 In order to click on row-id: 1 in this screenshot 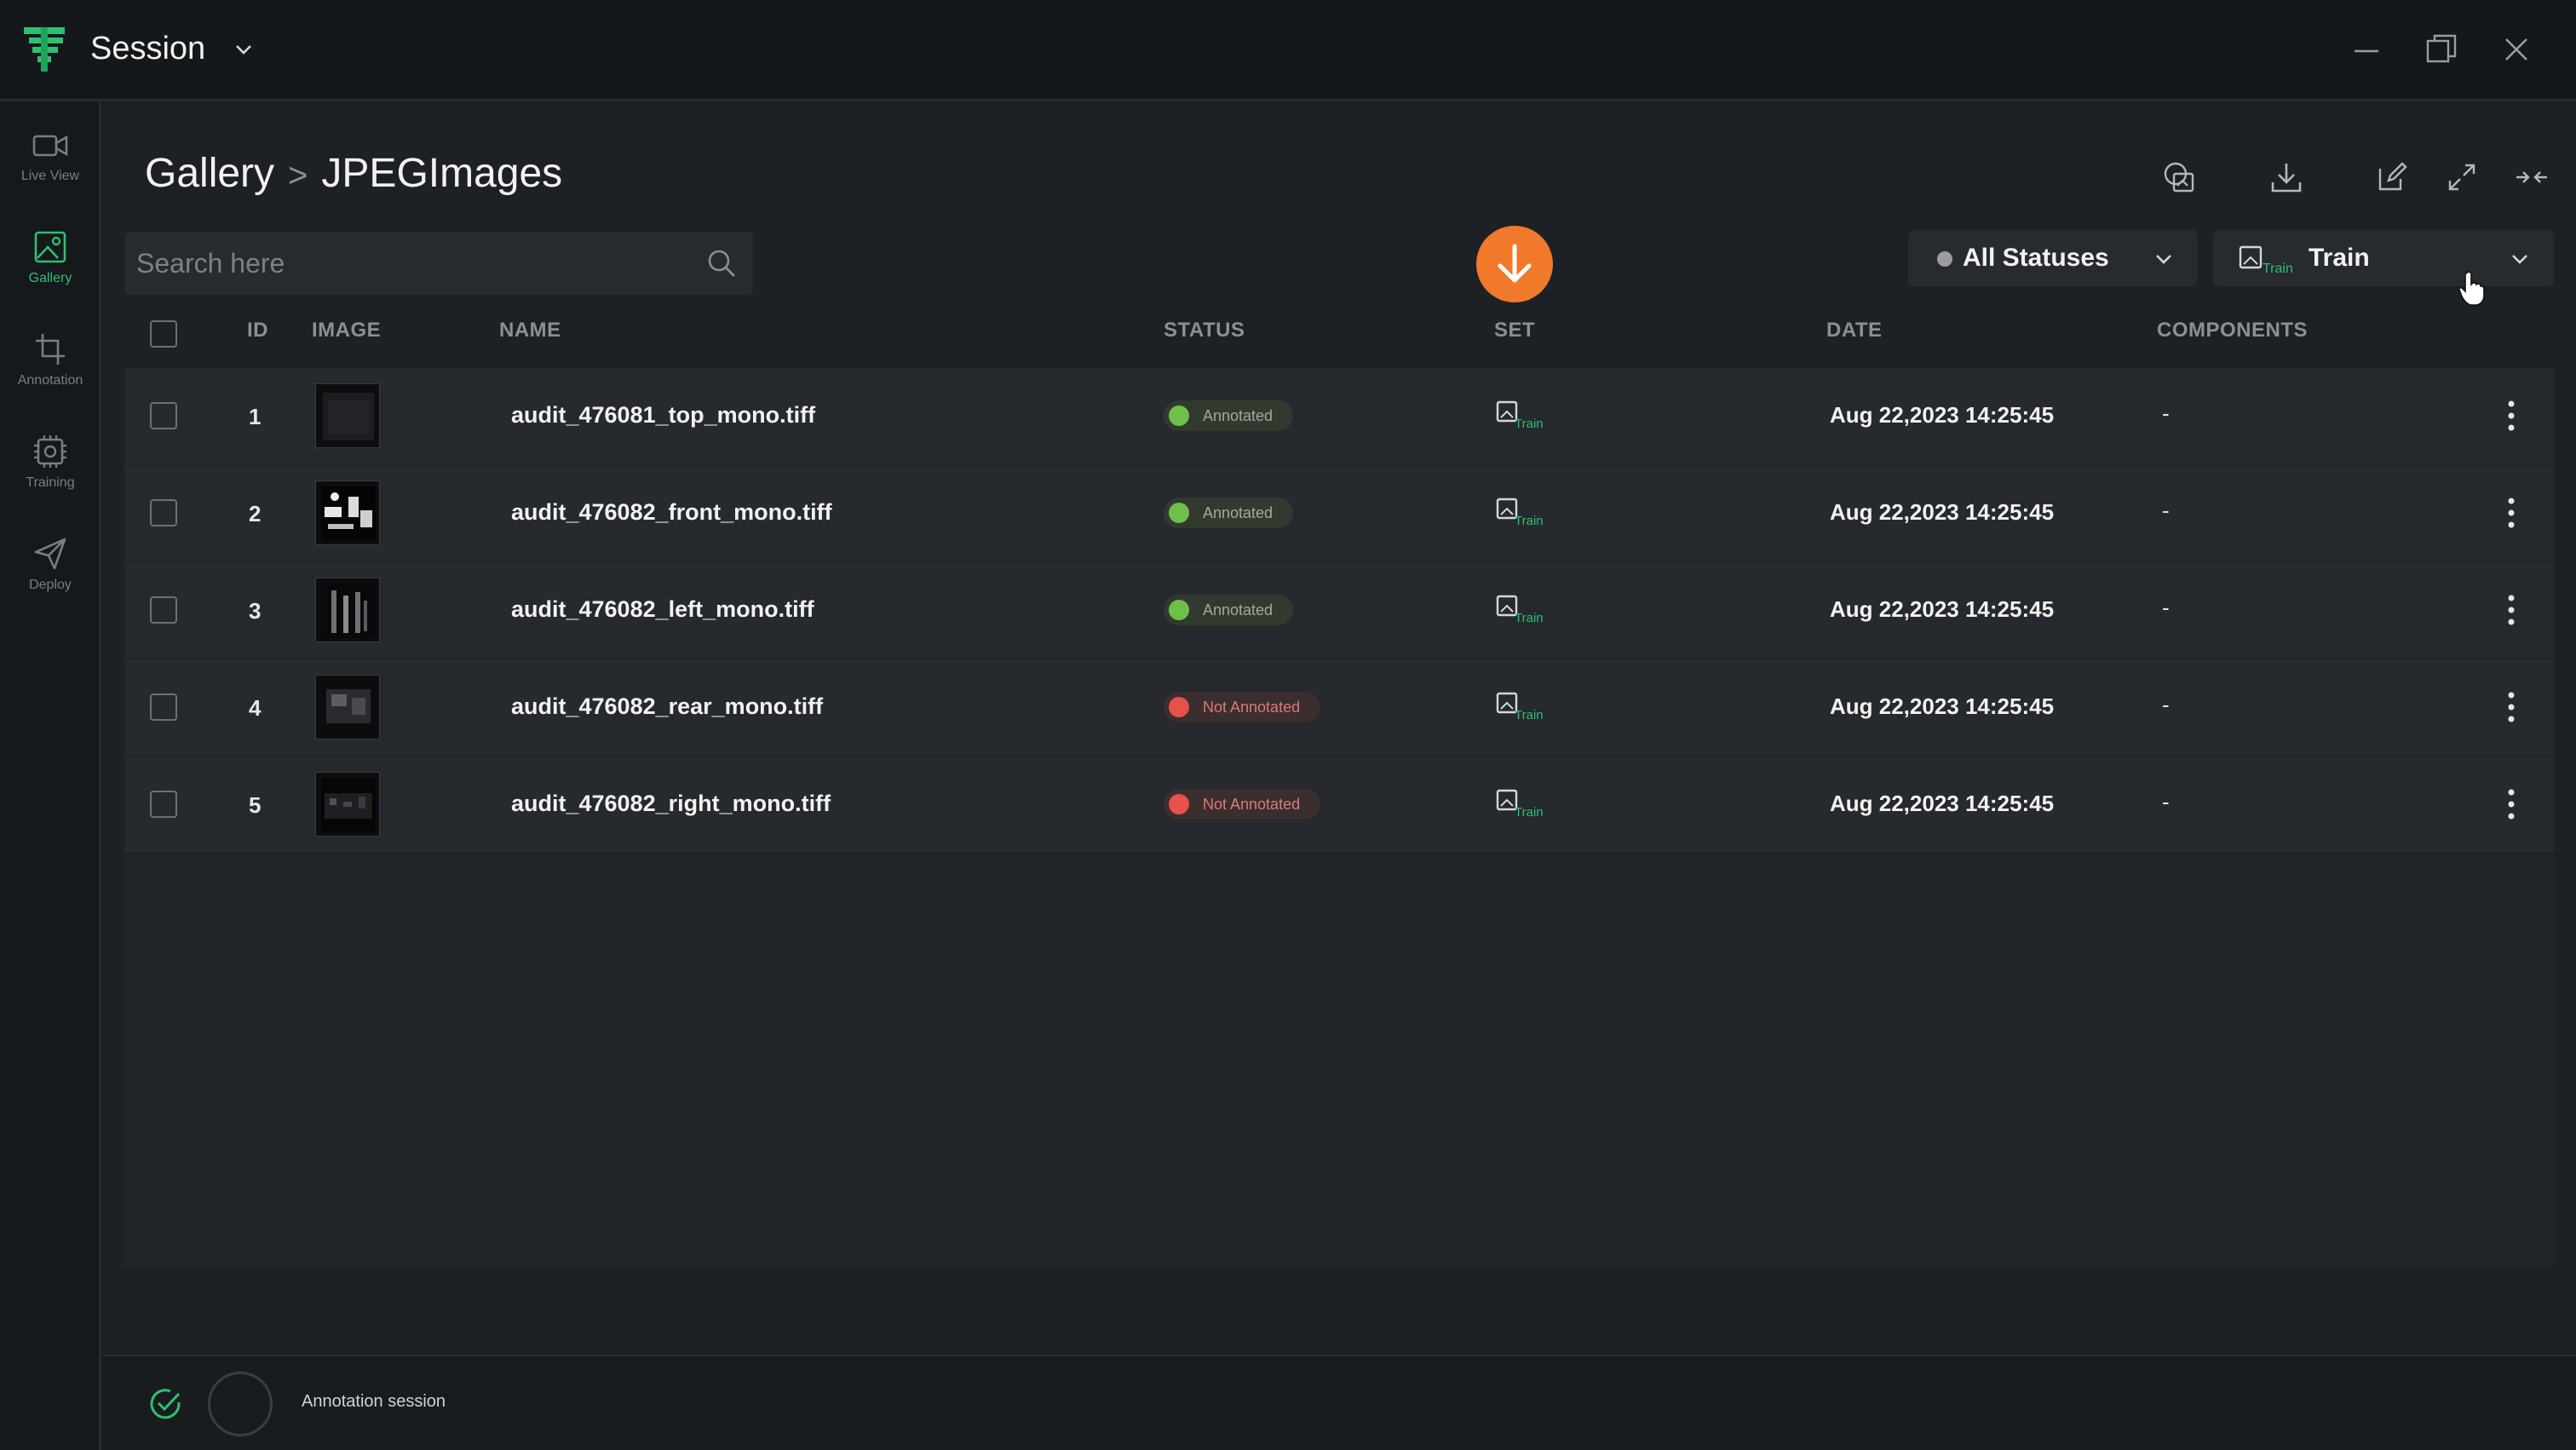, I will do `click(256, 416)`.